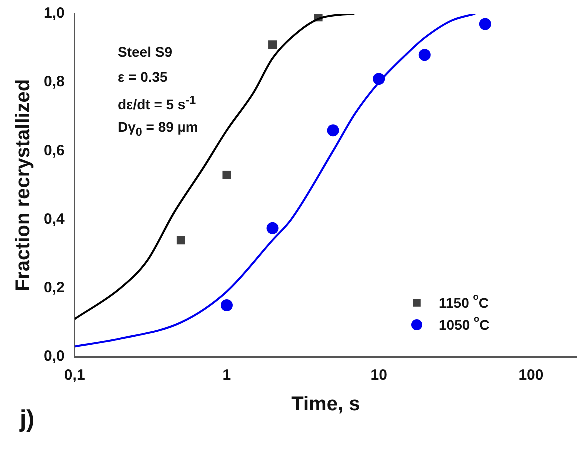 This screenshot has width=583, height=455. Describe the element at coordinates (157, 103) in the screenshot. I see `annotation: dε/dt = 5 s$^{-1}$` at that location.